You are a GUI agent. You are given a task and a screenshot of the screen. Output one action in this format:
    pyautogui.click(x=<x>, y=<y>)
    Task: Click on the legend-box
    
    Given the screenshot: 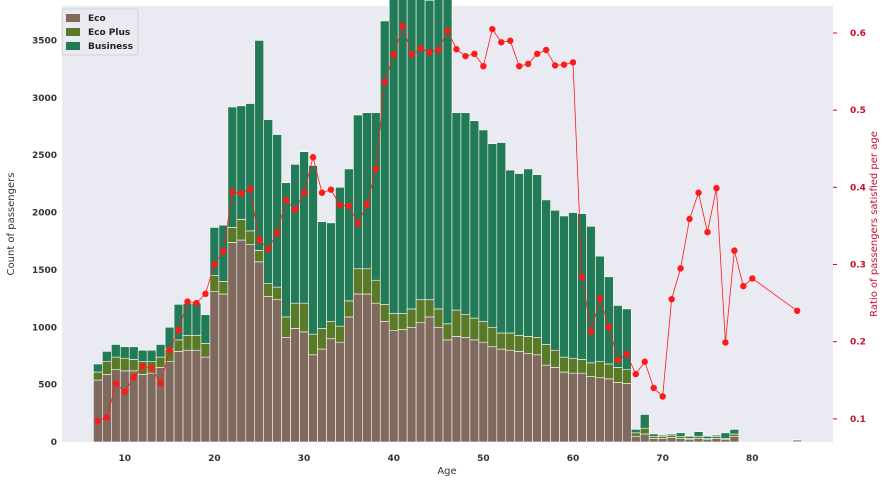 What is the action you would take?
    pyautogui.click(x=100, y=32)
    